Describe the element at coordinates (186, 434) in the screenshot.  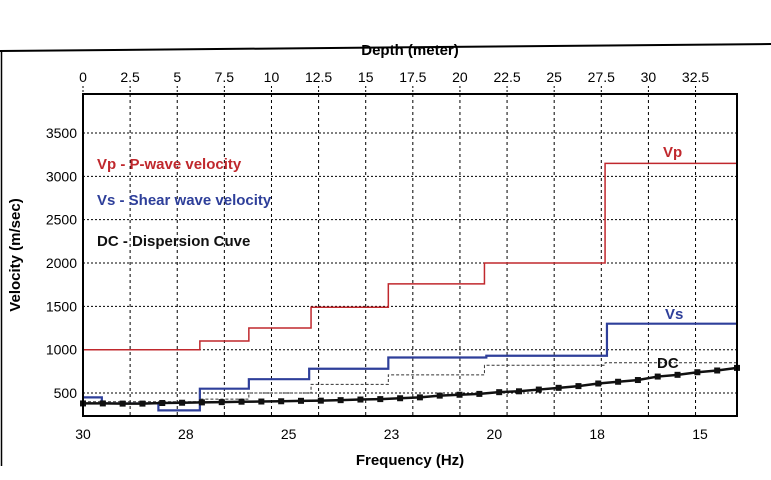
I see `bottom-tick-label: 28` at that location.